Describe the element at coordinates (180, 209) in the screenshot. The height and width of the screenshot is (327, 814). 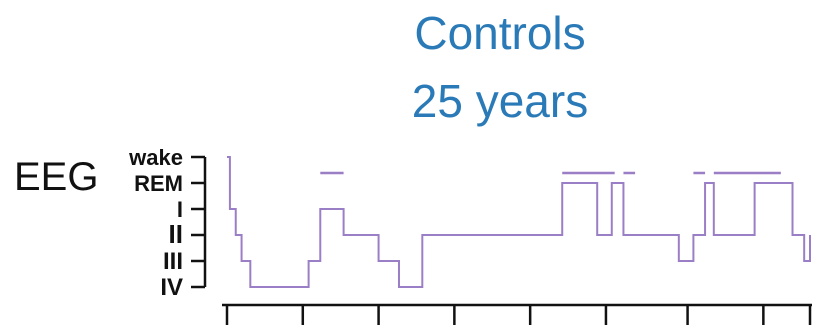
I see `y-tick-label-i: I` at that location.